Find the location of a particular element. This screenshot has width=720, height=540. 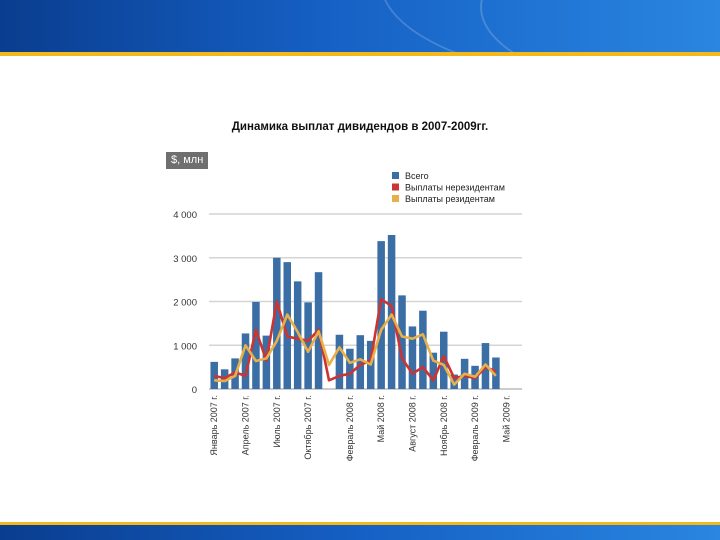

y-tick-label: 1 000 is located at coordinates (185, 346).